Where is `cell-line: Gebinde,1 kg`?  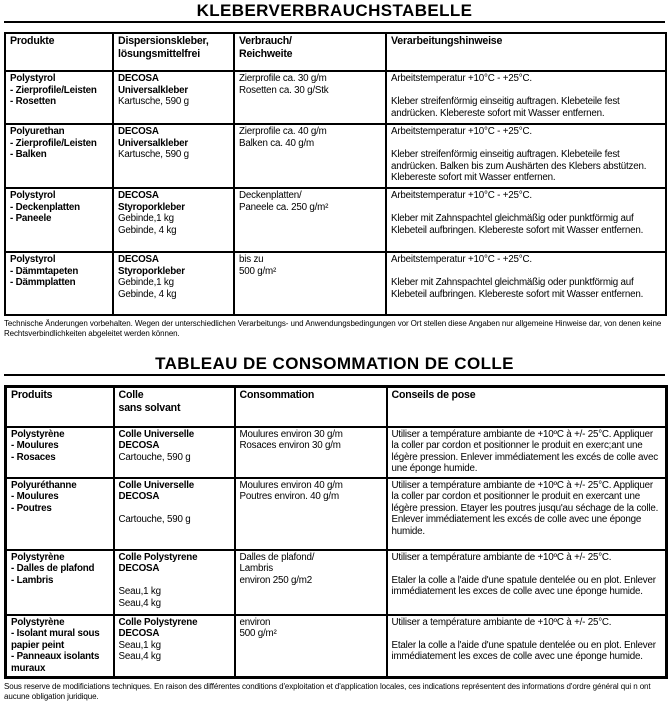
cell-line: Gebinde,1 kg is located at coordinates (146, 218).